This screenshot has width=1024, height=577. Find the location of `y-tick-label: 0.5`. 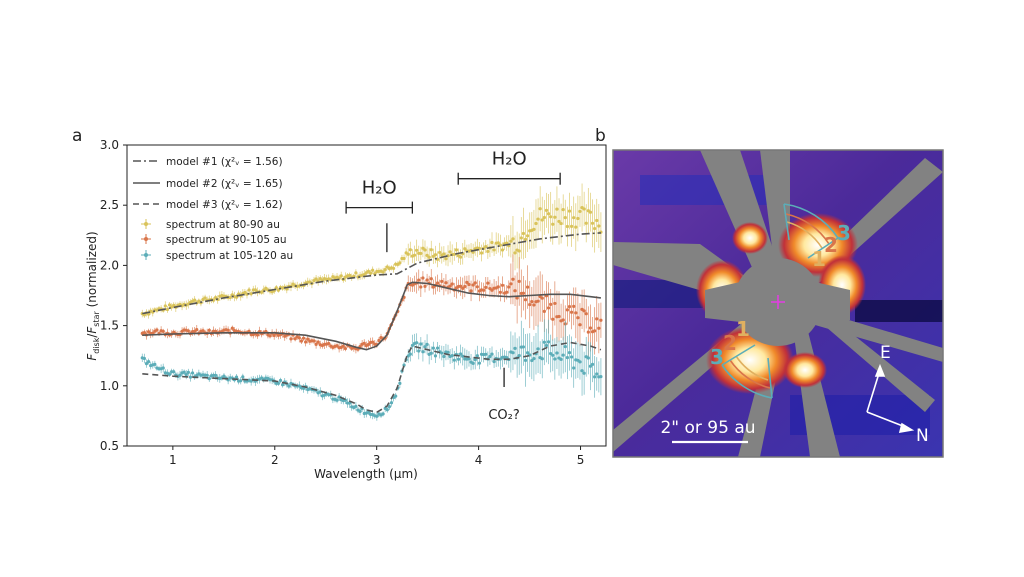

y-tick-label: 0.5 is located at coordinates (109, 446).